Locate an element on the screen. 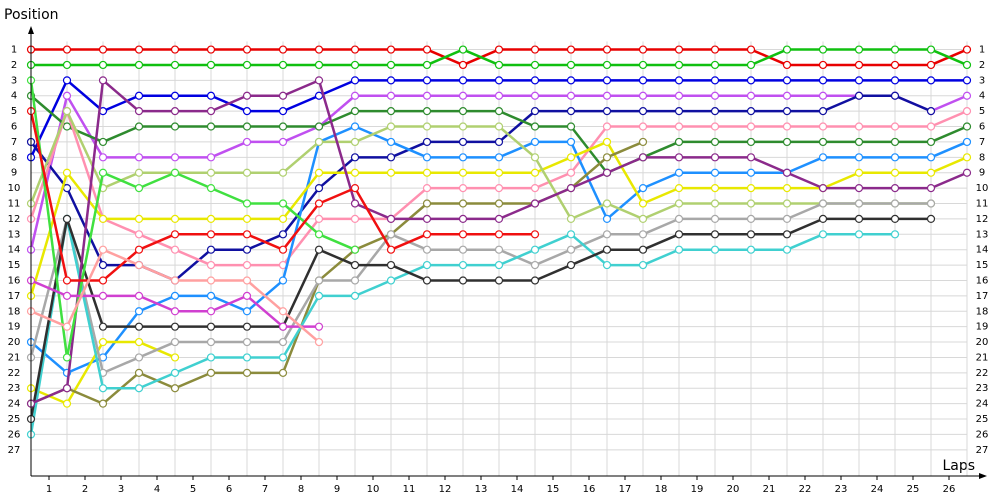 Image resolution: width=1000 pixels, height=500 pixels. y-tick-label-right: 8 is located at coordinates (982, 157).